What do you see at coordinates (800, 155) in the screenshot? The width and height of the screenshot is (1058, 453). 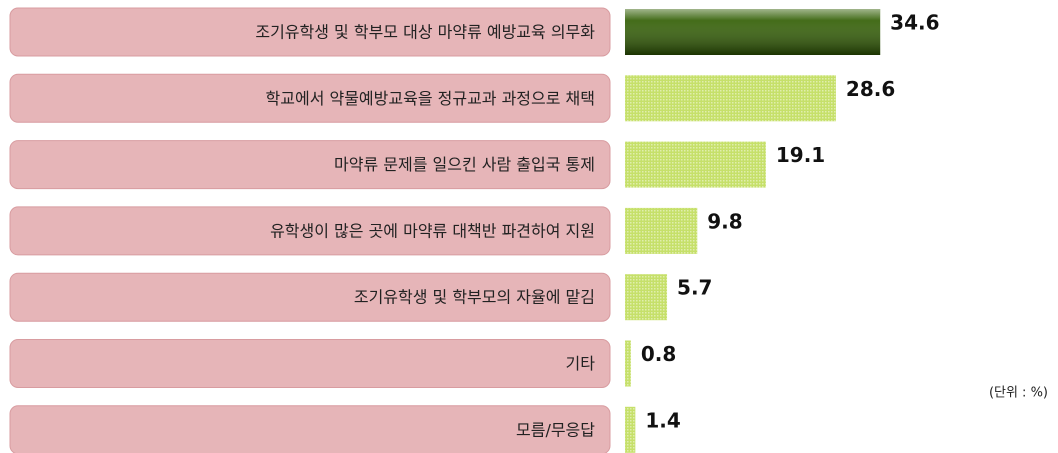 I see `value-label: 19.1` at bounding box center [800, 155].